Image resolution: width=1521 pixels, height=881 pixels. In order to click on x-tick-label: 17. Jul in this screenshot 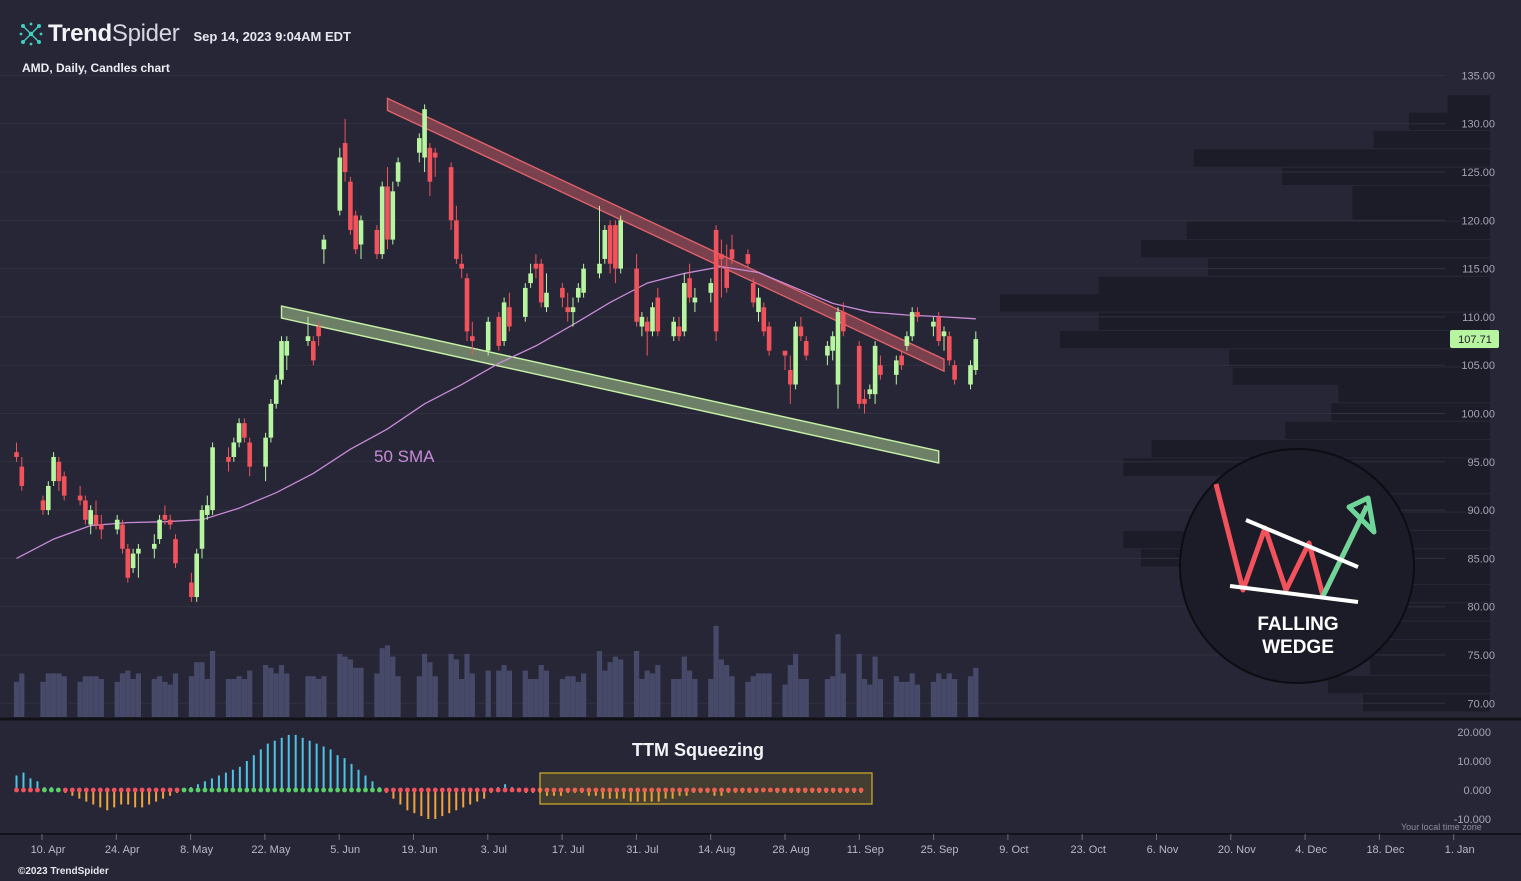, I will do `click(568, 850)`.